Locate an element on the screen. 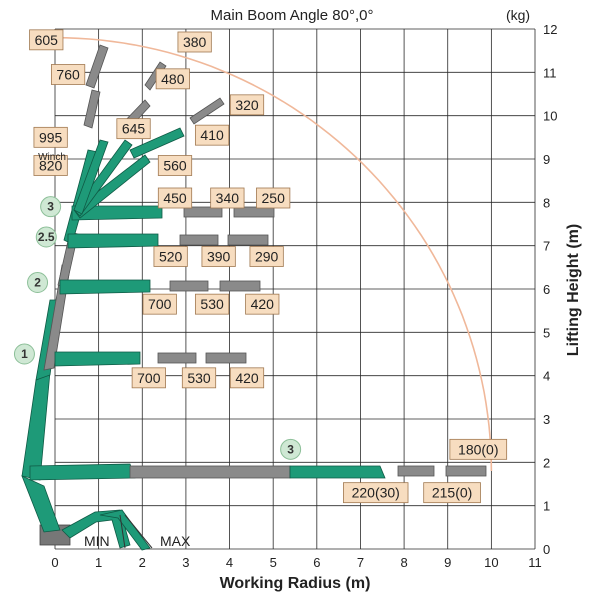  load-label-text: 605 is located at coordinates (47, 40).